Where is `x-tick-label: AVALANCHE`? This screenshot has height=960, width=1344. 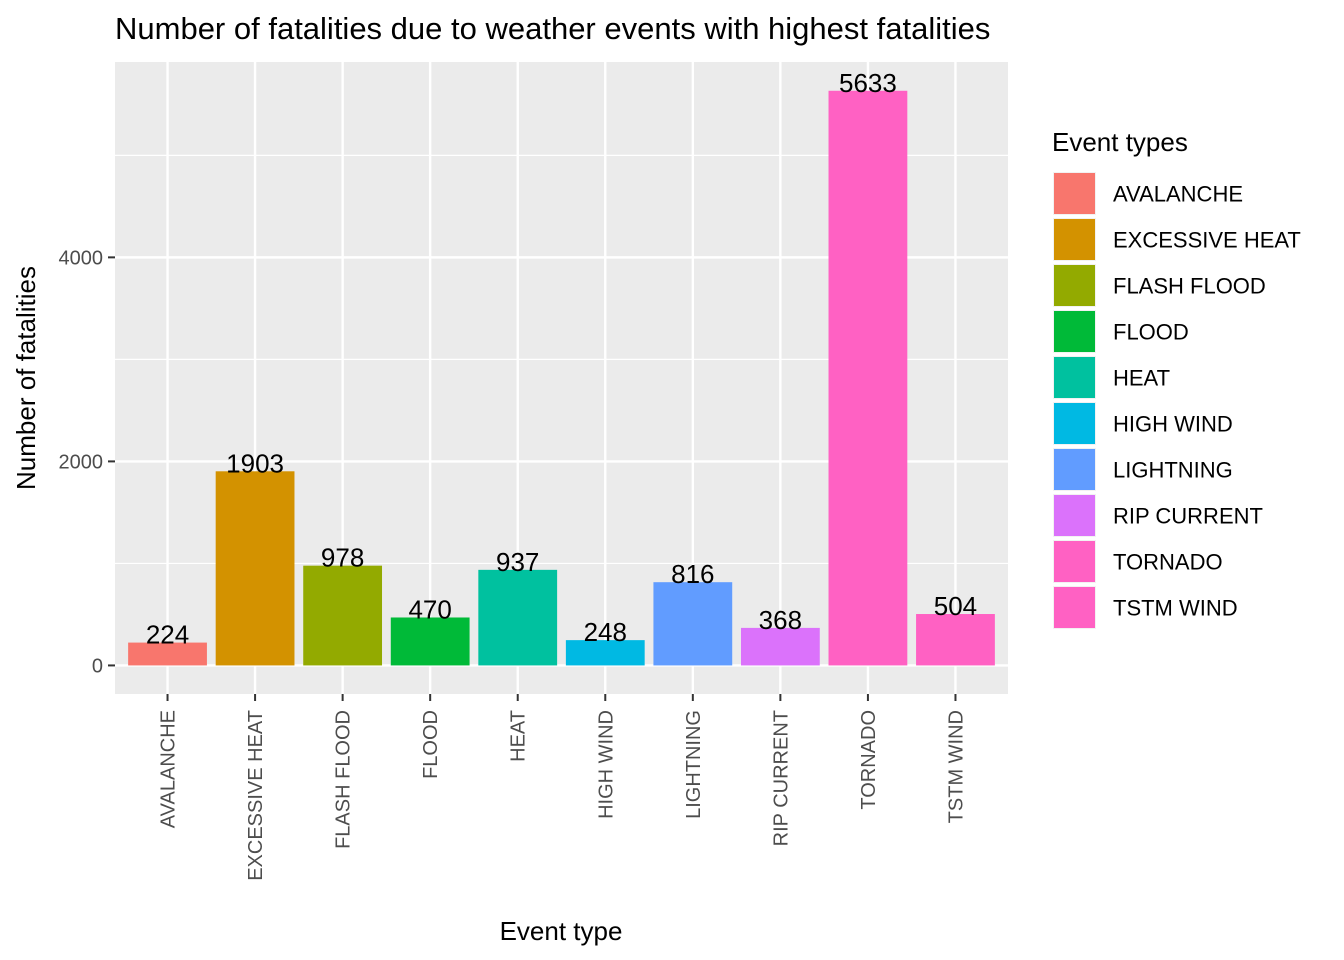
x-tick-label: AVALANCHE is located at coordinates (169, 769).